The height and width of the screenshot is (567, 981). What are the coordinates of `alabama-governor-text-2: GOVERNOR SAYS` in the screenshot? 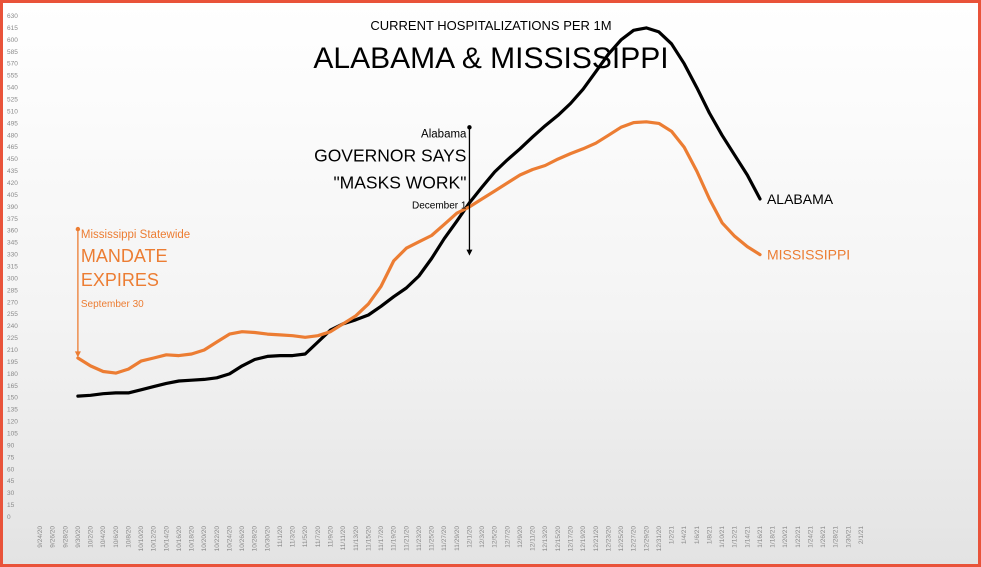 It's located at (390, 155).